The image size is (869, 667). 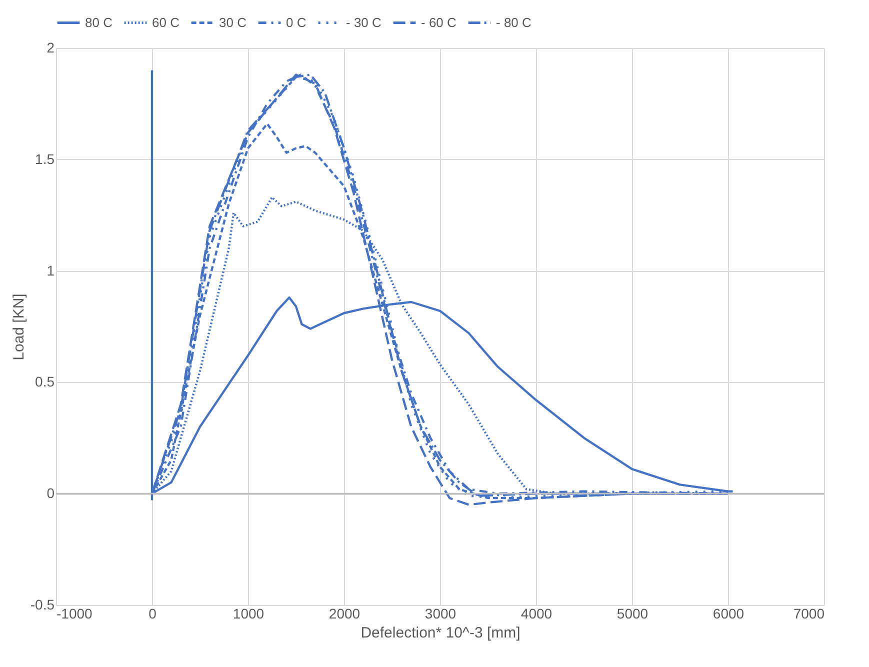 I want to click on x-axis-title: Defelection* 10^-3 [mm], so click(x=440, y=633).